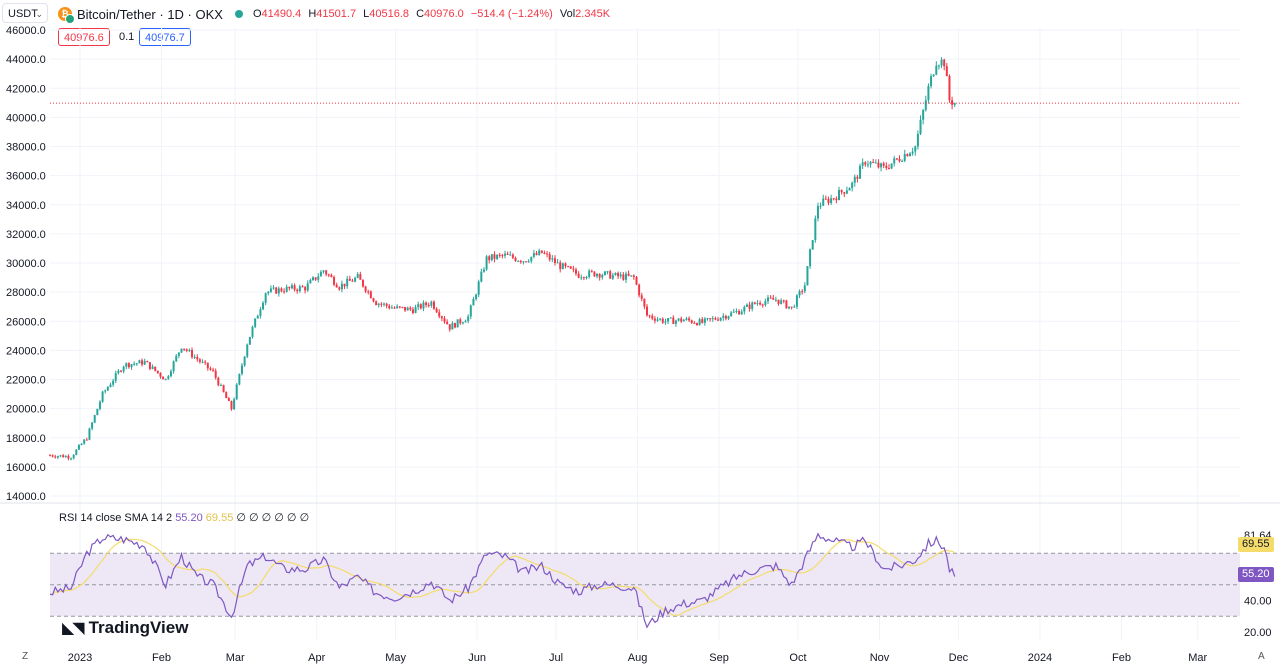  Describe the element at coordinates (25, 13) in the screenshot. I see `currency-selector: USDT ⌄` at that location.